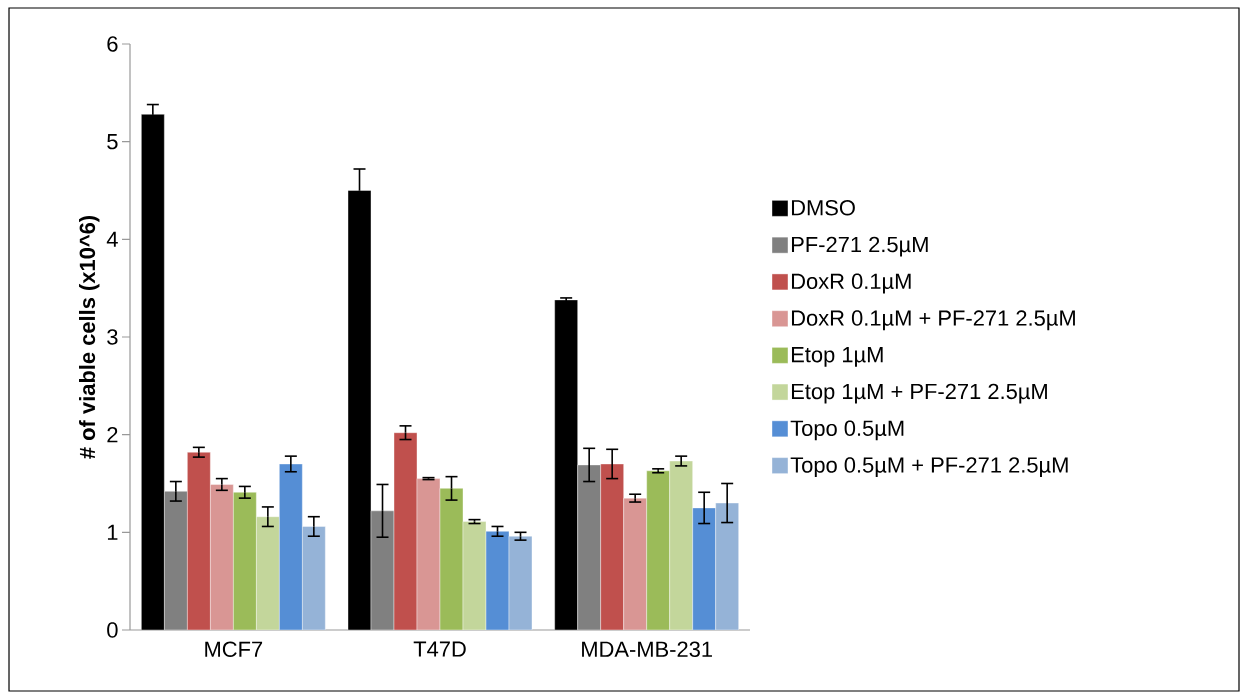  I want to click on x-tick-label: T47D, so click(439, 649).